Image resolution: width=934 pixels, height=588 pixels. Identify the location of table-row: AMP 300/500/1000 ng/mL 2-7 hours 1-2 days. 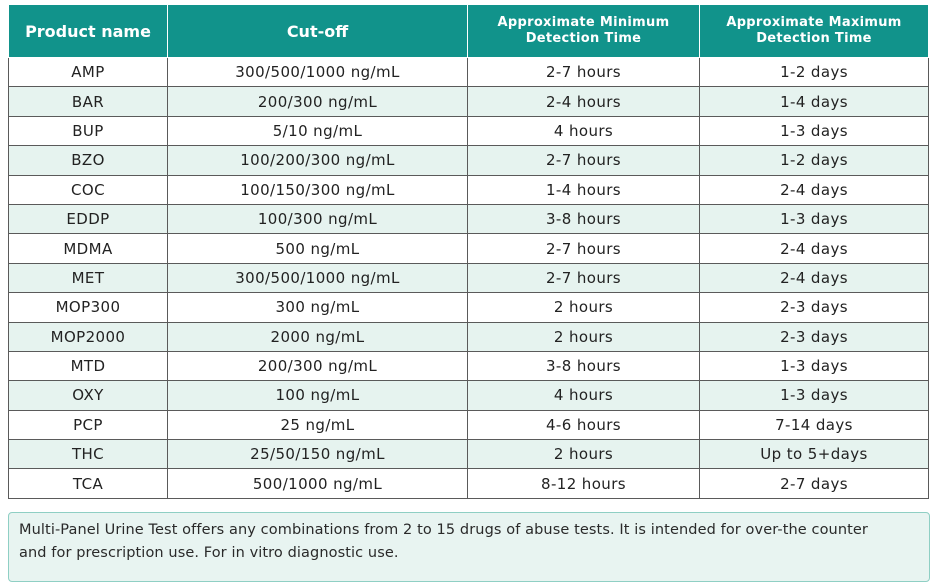
(468, 72).